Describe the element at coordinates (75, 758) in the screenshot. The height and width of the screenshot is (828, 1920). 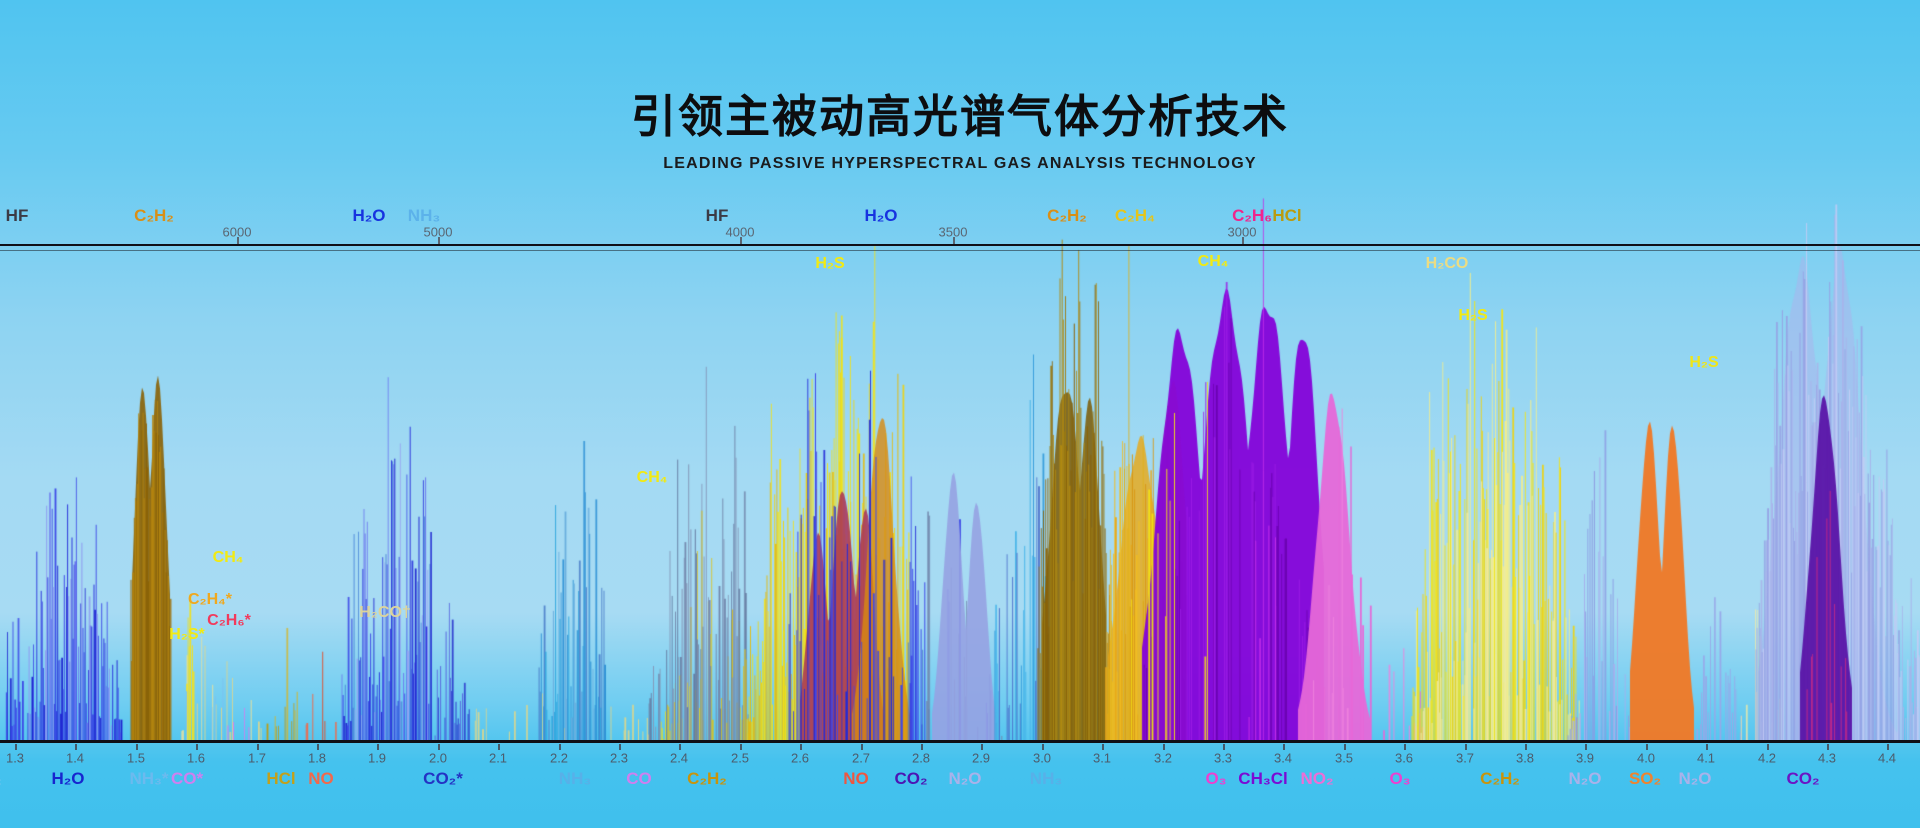
I see `bottom-axis-tick-label: 1.4` at that location.